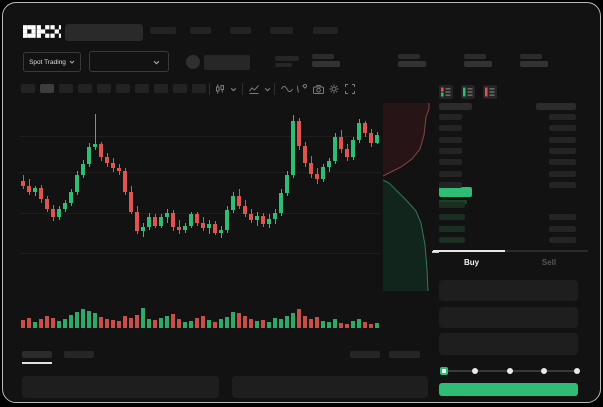  Describe the element at coordinates (508, 290) in the screenshot. I see `order-price-input` at that location.